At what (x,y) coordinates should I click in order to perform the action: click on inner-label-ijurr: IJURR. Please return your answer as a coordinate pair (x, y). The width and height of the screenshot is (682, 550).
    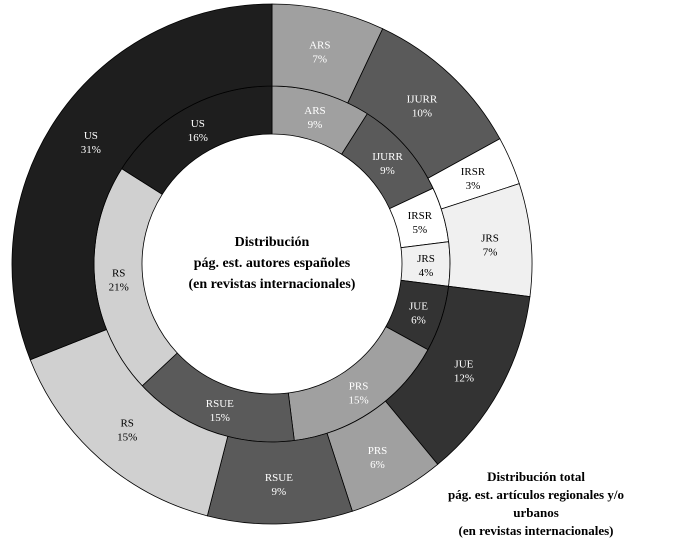
    Looking at the image, I should click on (387, 157).